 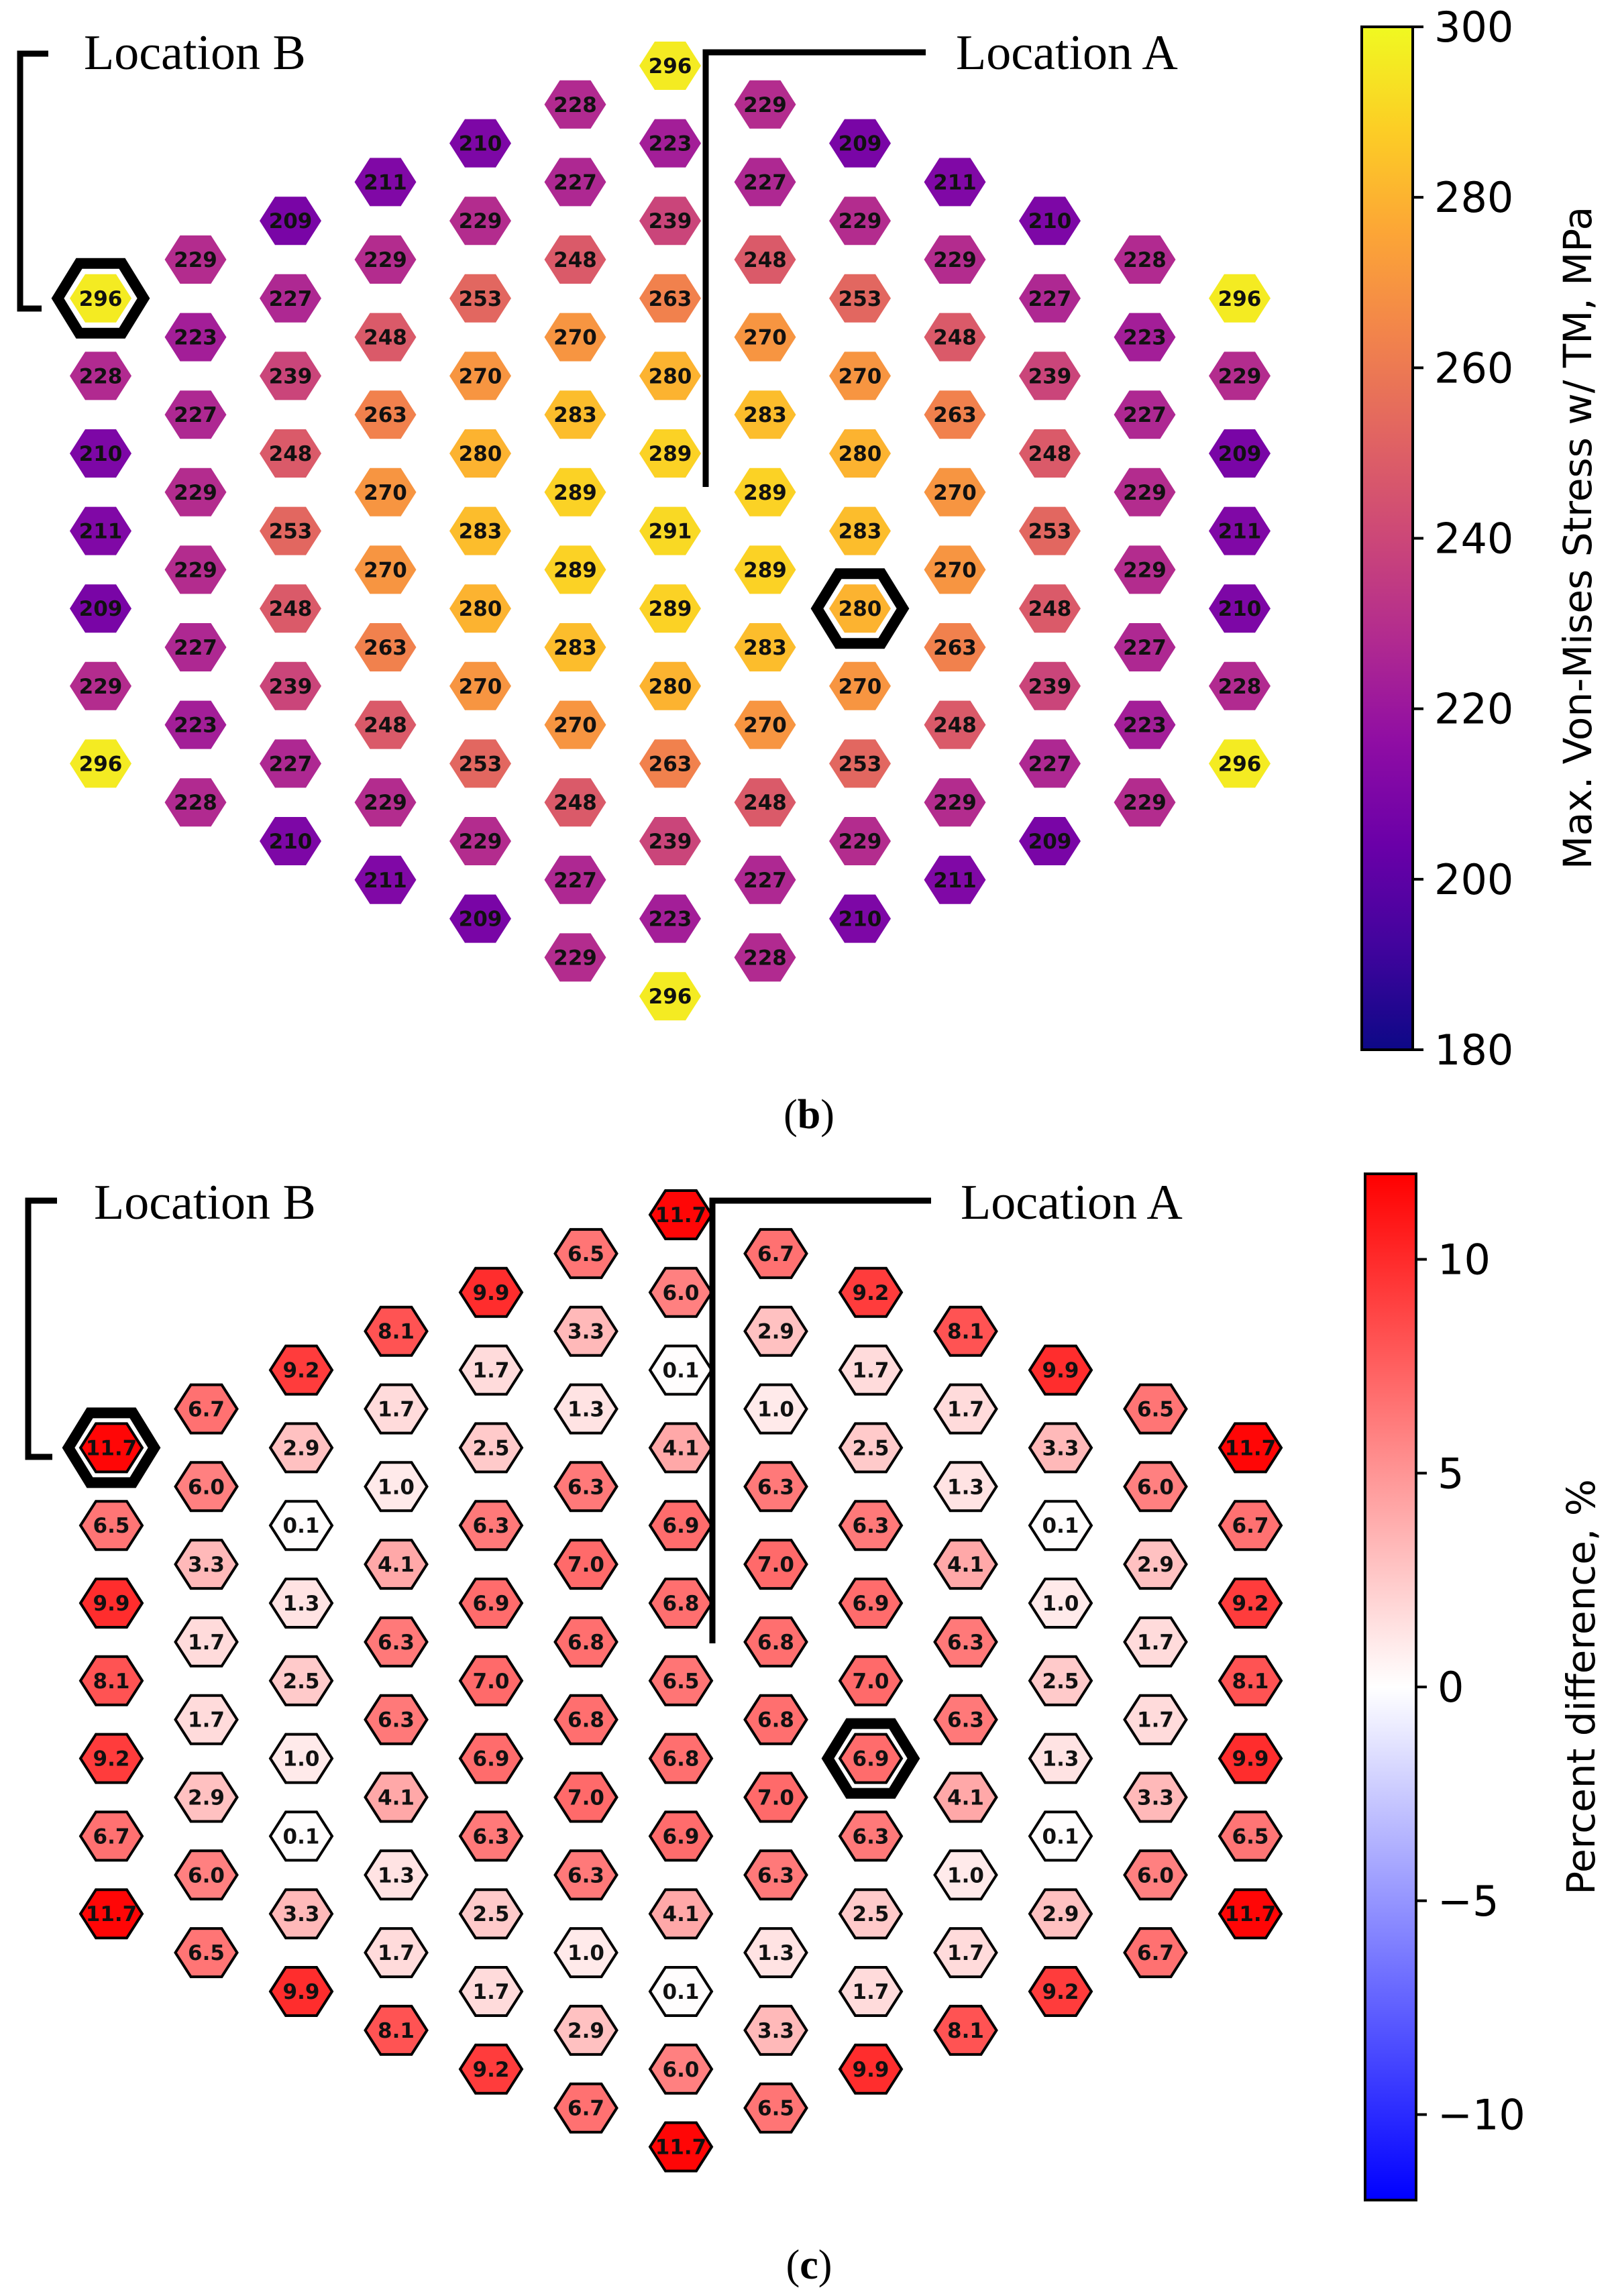 I want to click on hex-cell: 4.1, so click(x=396, y=1564).